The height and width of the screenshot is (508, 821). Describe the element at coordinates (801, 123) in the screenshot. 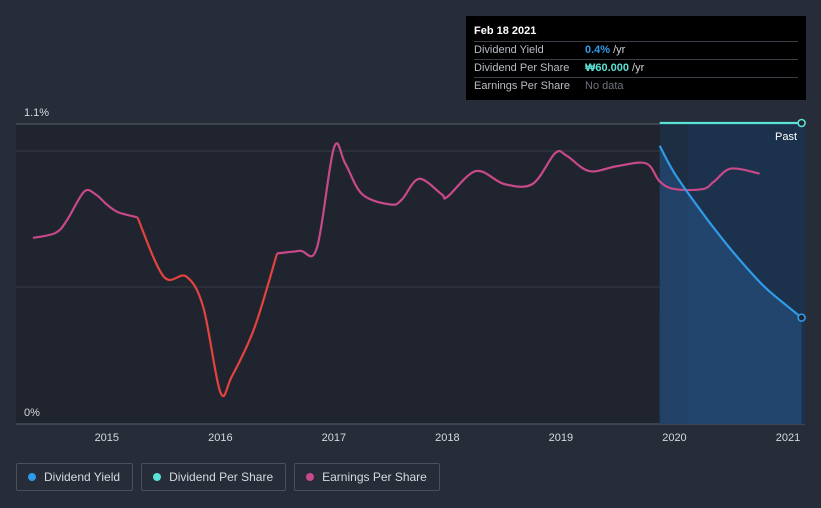

I see `dividend-per-share-marker` at that location.